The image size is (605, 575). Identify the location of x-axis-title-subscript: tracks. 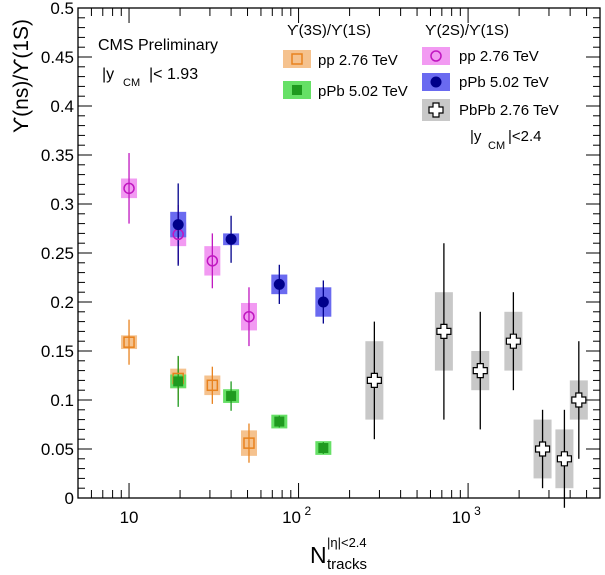
(347, 564).